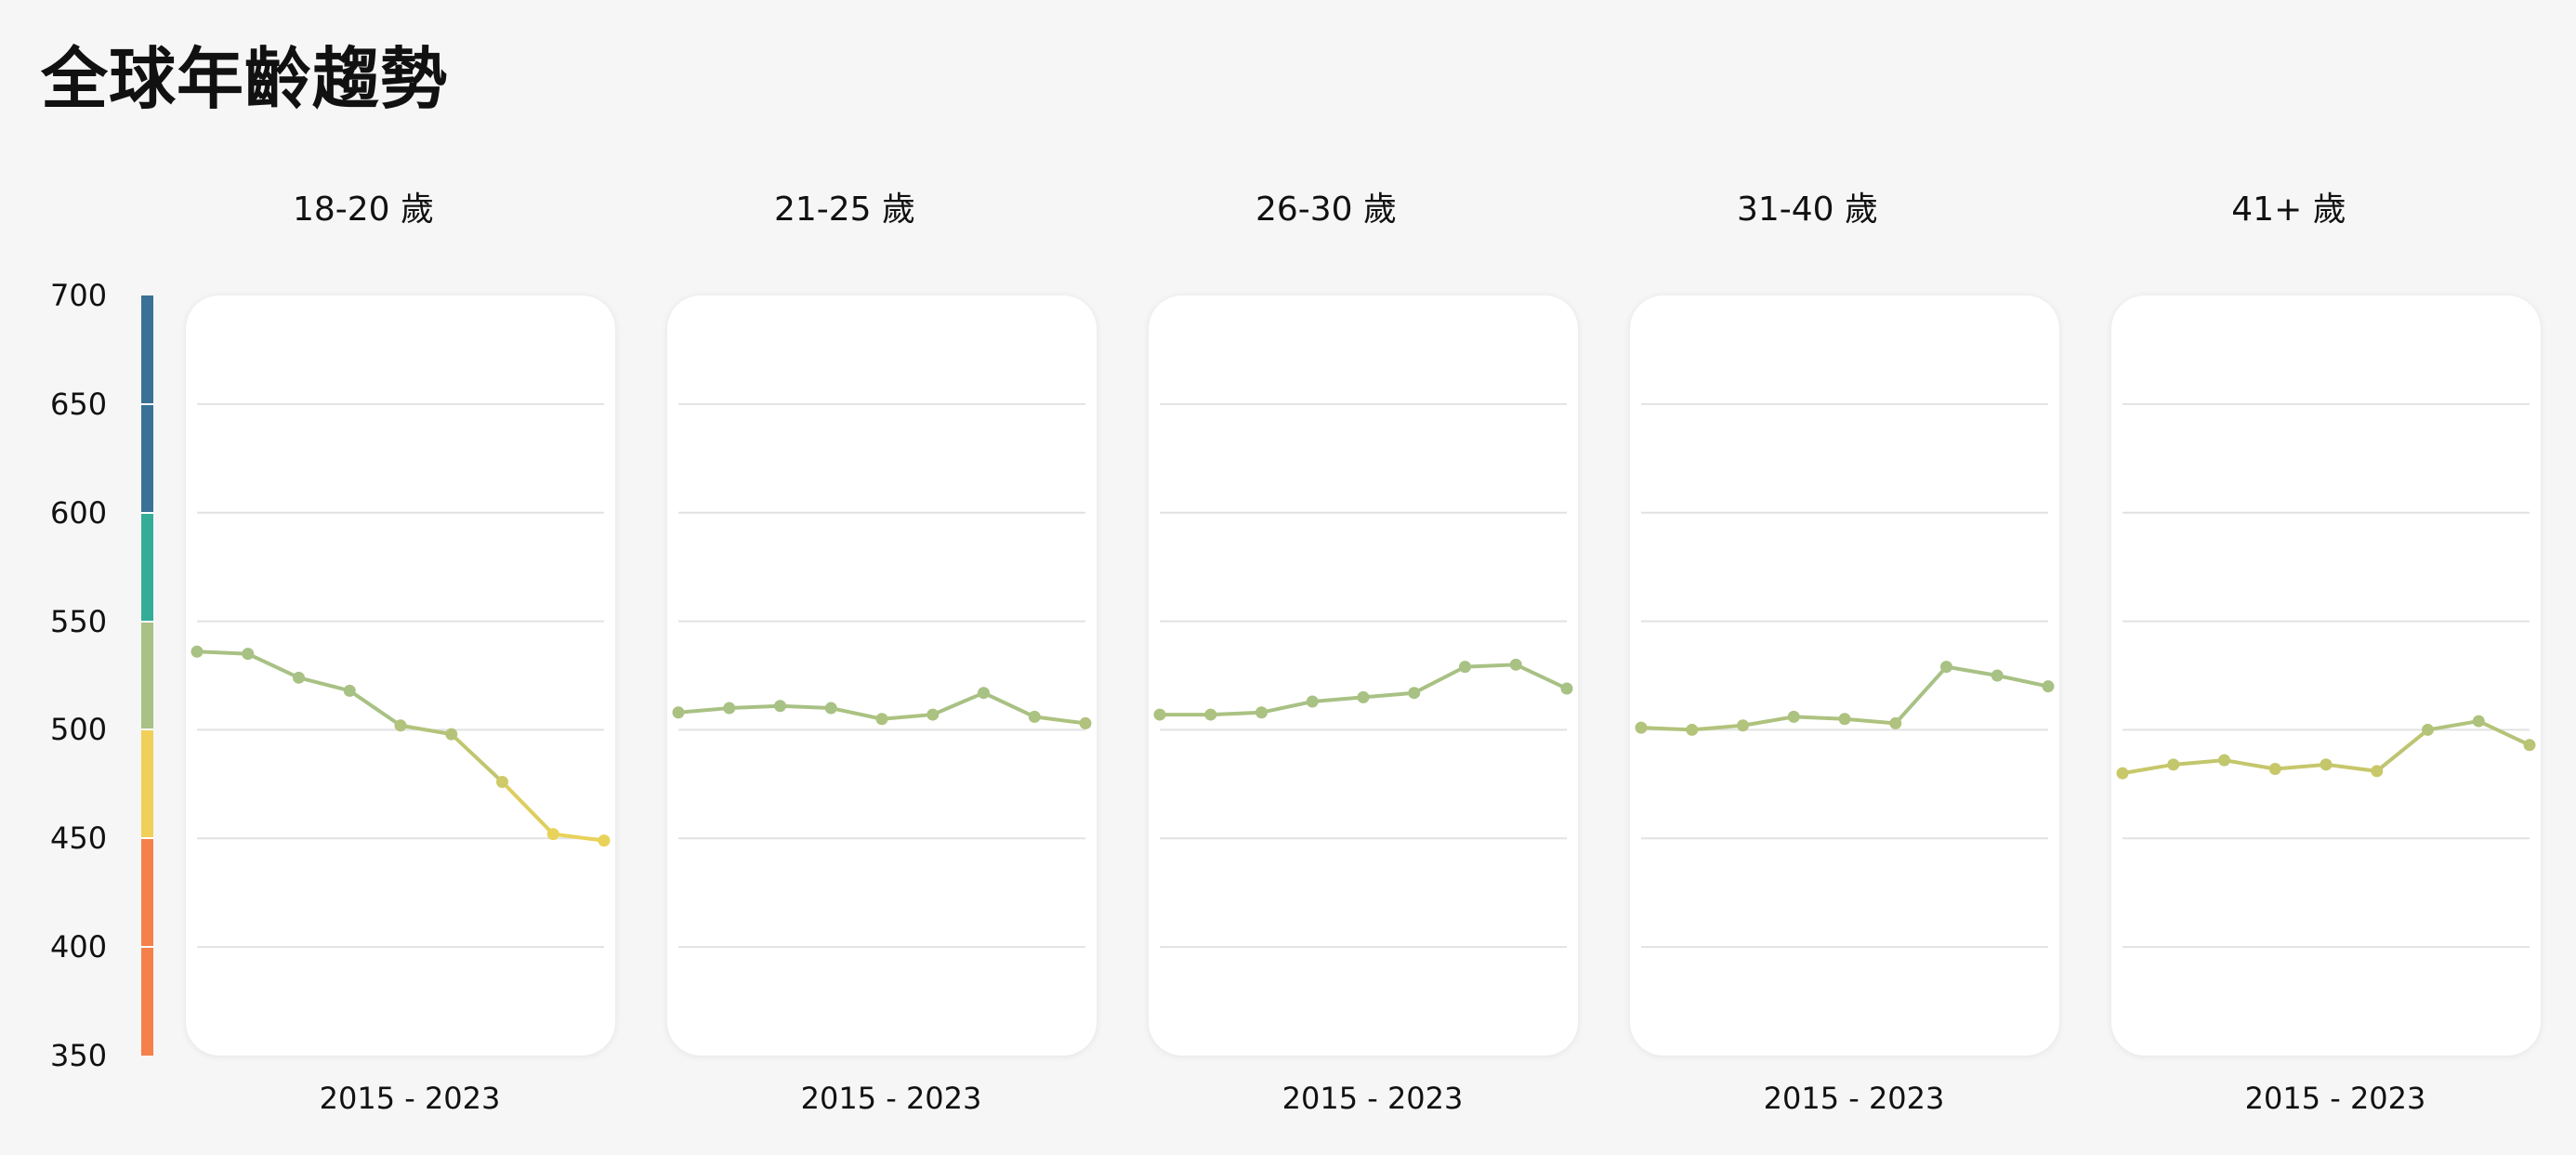 Image resolution: width=2576 pixels, height=1155 pixels. I want to click on y-tick-label: 350, so click(79, 1055).